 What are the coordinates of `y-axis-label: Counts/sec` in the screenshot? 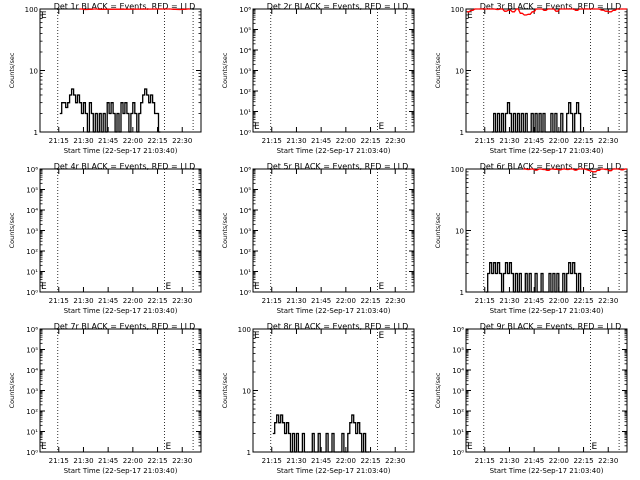 It's located at (12, 70).